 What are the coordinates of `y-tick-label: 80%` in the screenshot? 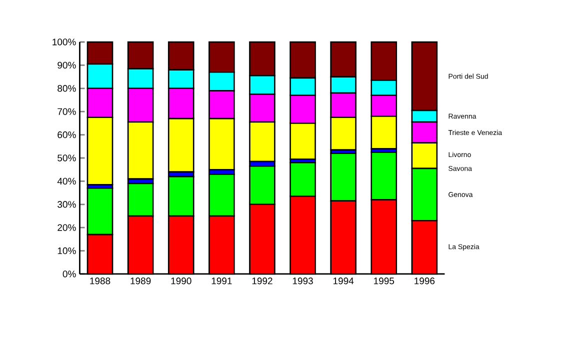 It's located at (67, 88).